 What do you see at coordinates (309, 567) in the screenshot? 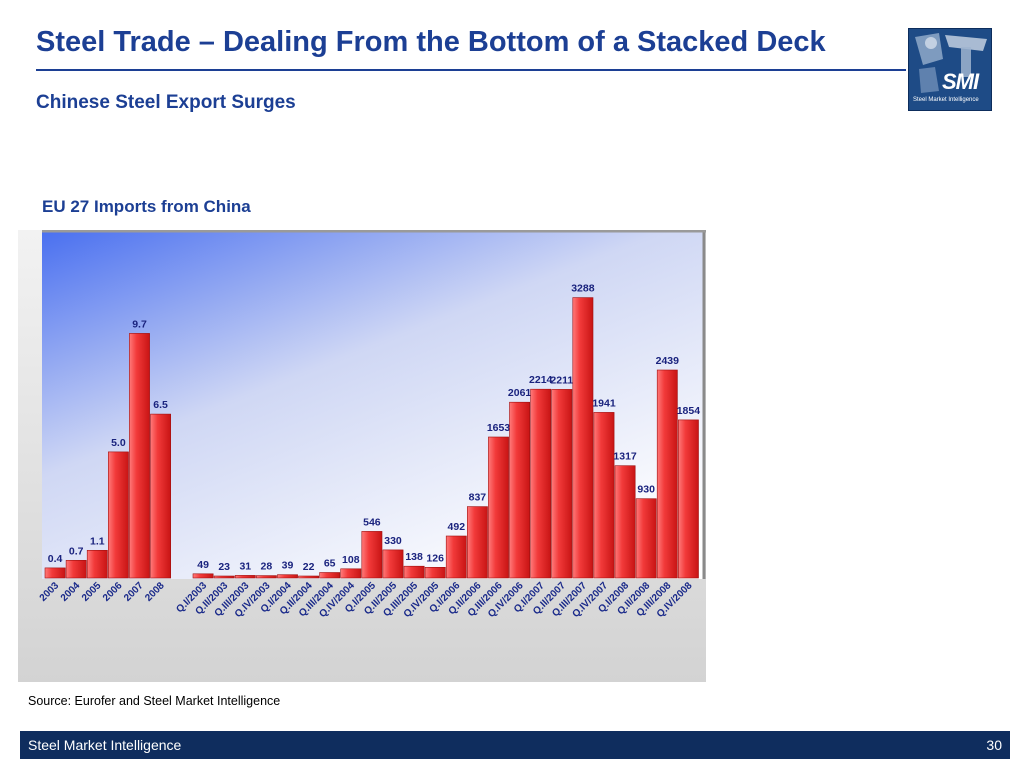
I see `data-label: 22` at bounding box center [309, 567].